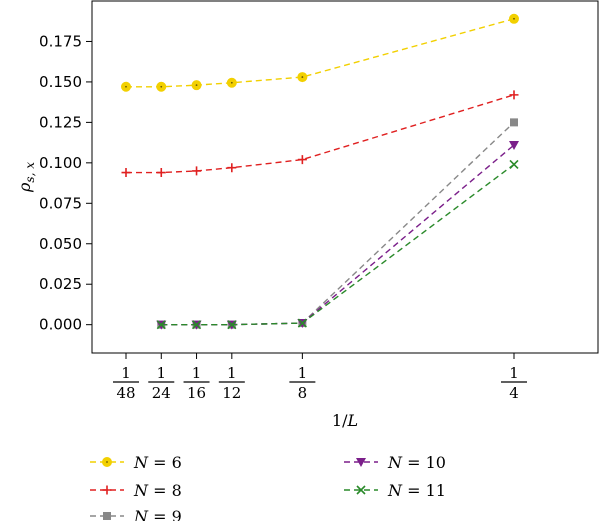 This screenshot has height=521, width=600. Describe the element at coordinates (125, 393) in the screenshot. I see `x-tick-denominator: 48` at that location.